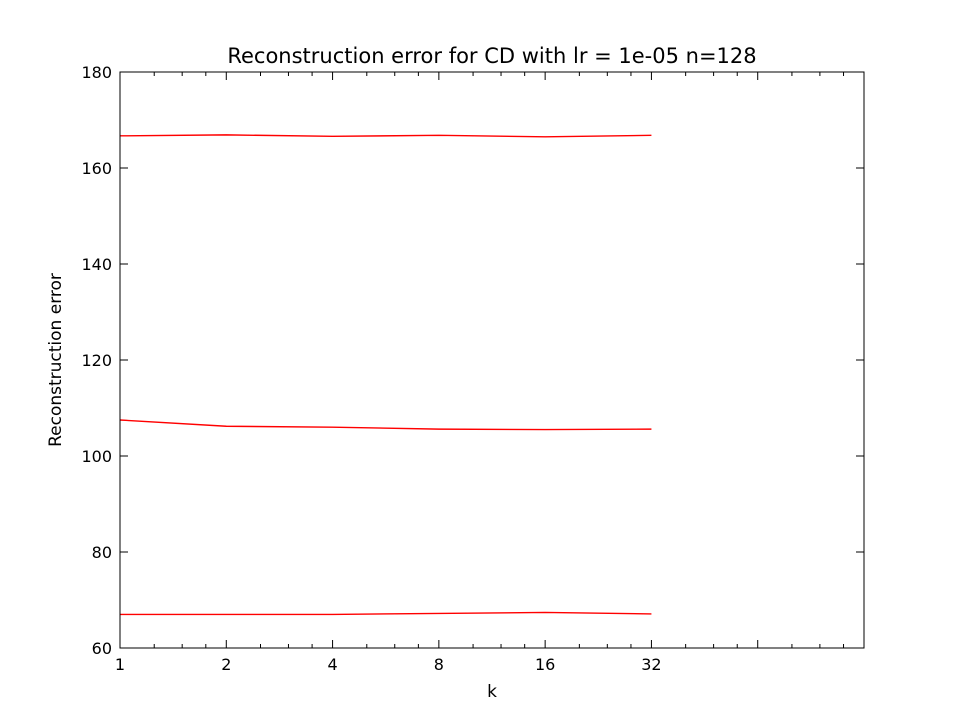  What do you see at coordinates (102, 648) in the screenshot?
I see `y-tick-label: 60` at bounding box center [102, 648].